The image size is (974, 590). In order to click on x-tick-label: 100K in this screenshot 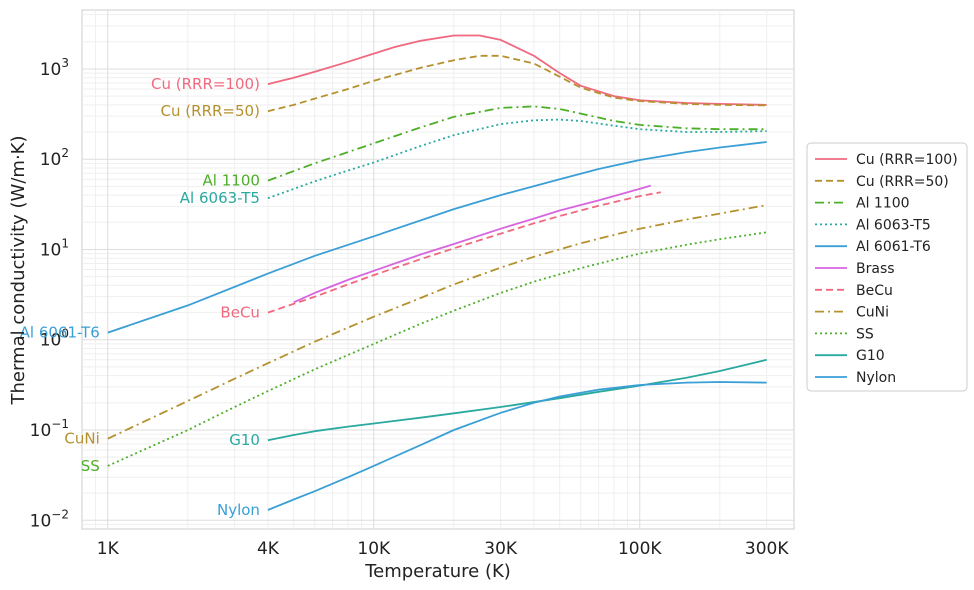, I will do `click(640, 549)`.